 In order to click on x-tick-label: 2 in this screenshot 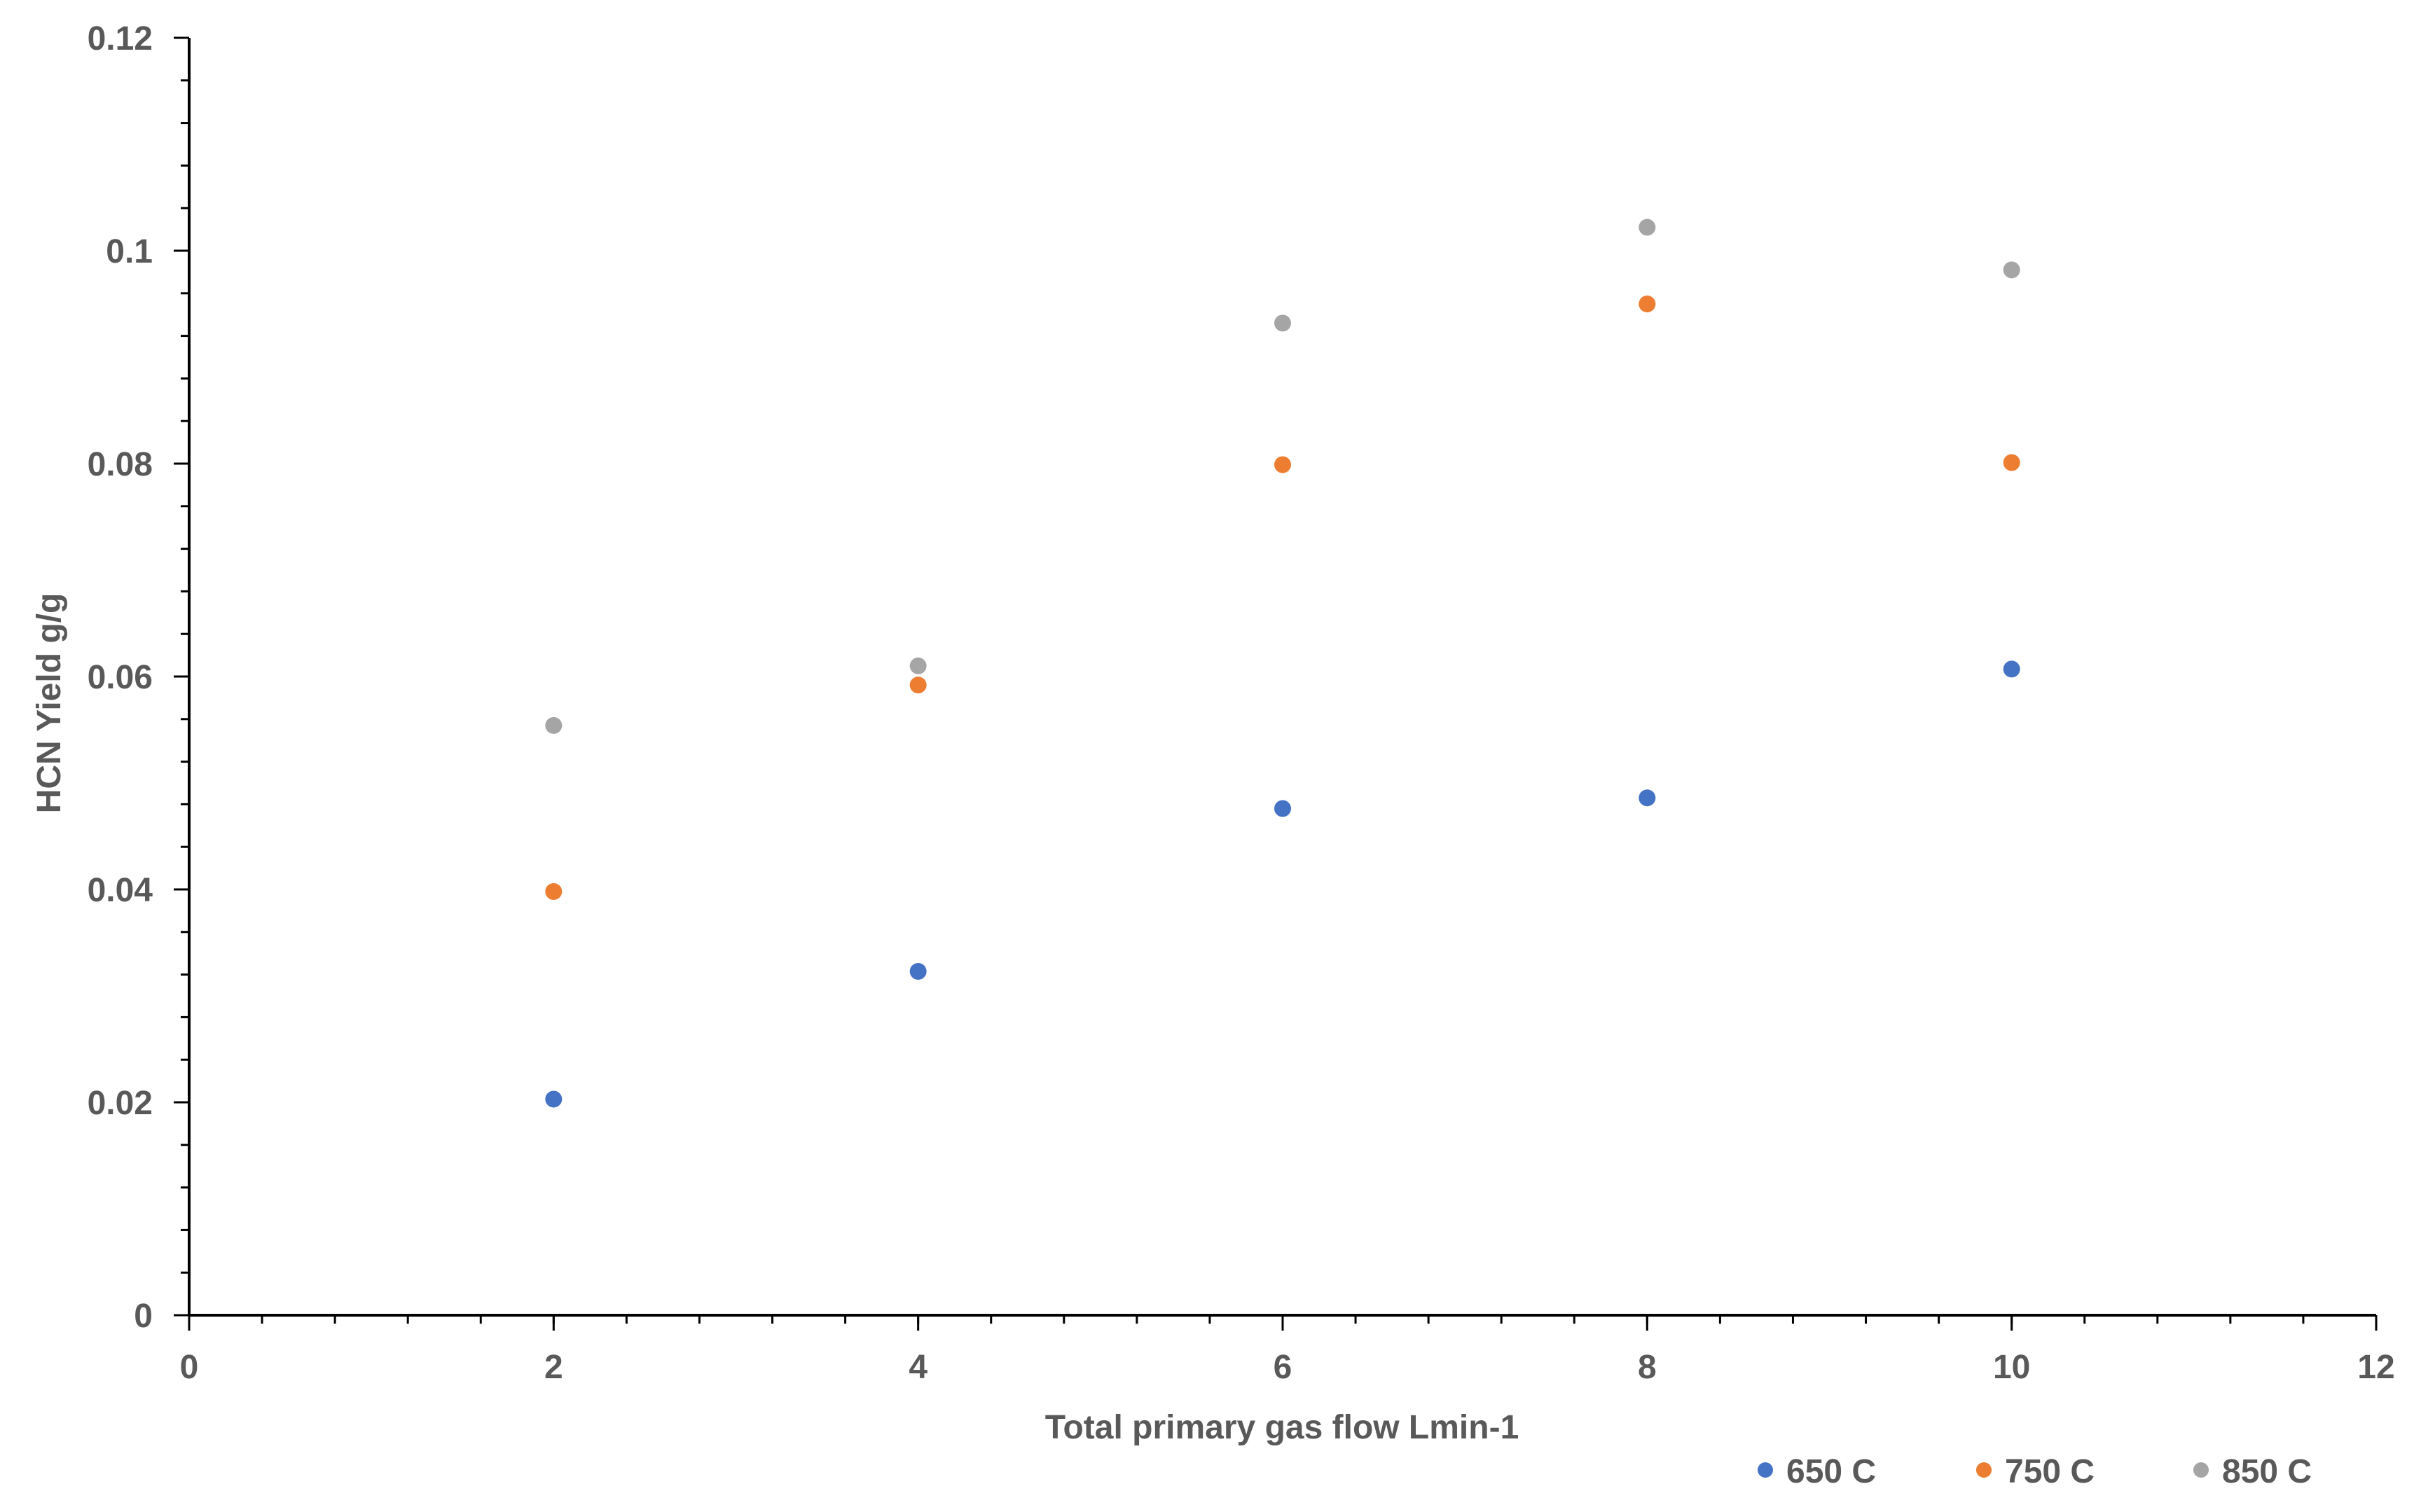, I will do `click(553, 1367)`.